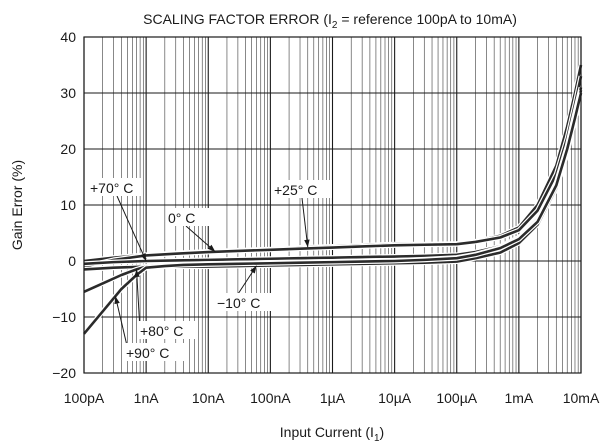 This screenshot has height=447, width=606. Describe the element at coordinates (121, 323) in the screenshot. I see `leader-line-90c` at that location.